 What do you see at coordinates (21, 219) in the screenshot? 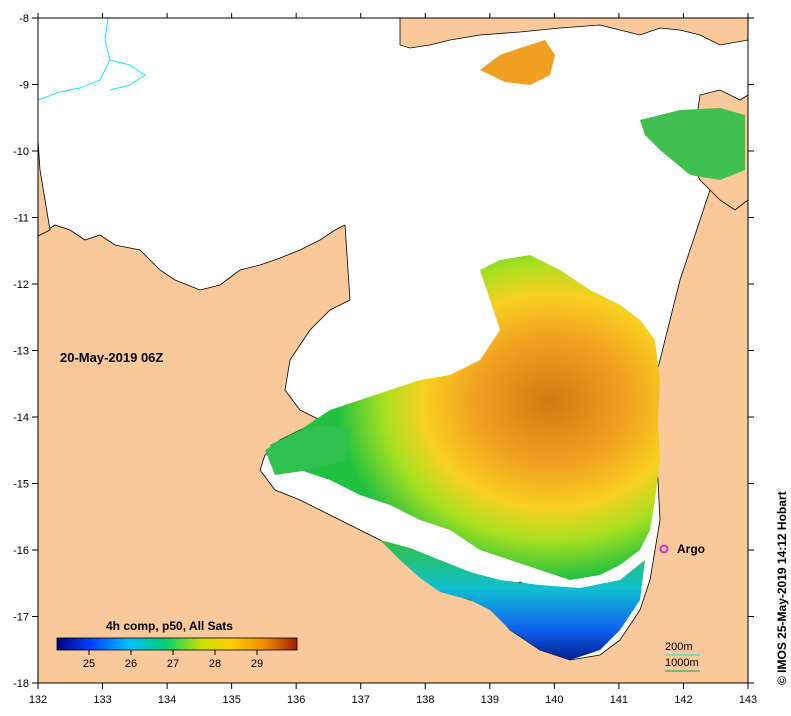
I see `y-tick-label: -11` at bounding box center [21, 219].